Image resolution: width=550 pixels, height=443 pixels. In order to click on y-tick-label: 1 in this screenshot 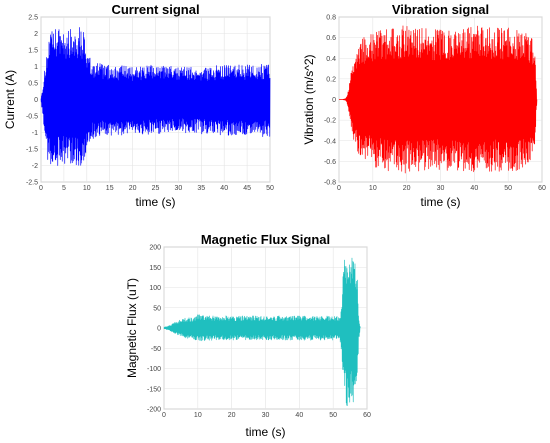, I will do `click(36, 67)`.